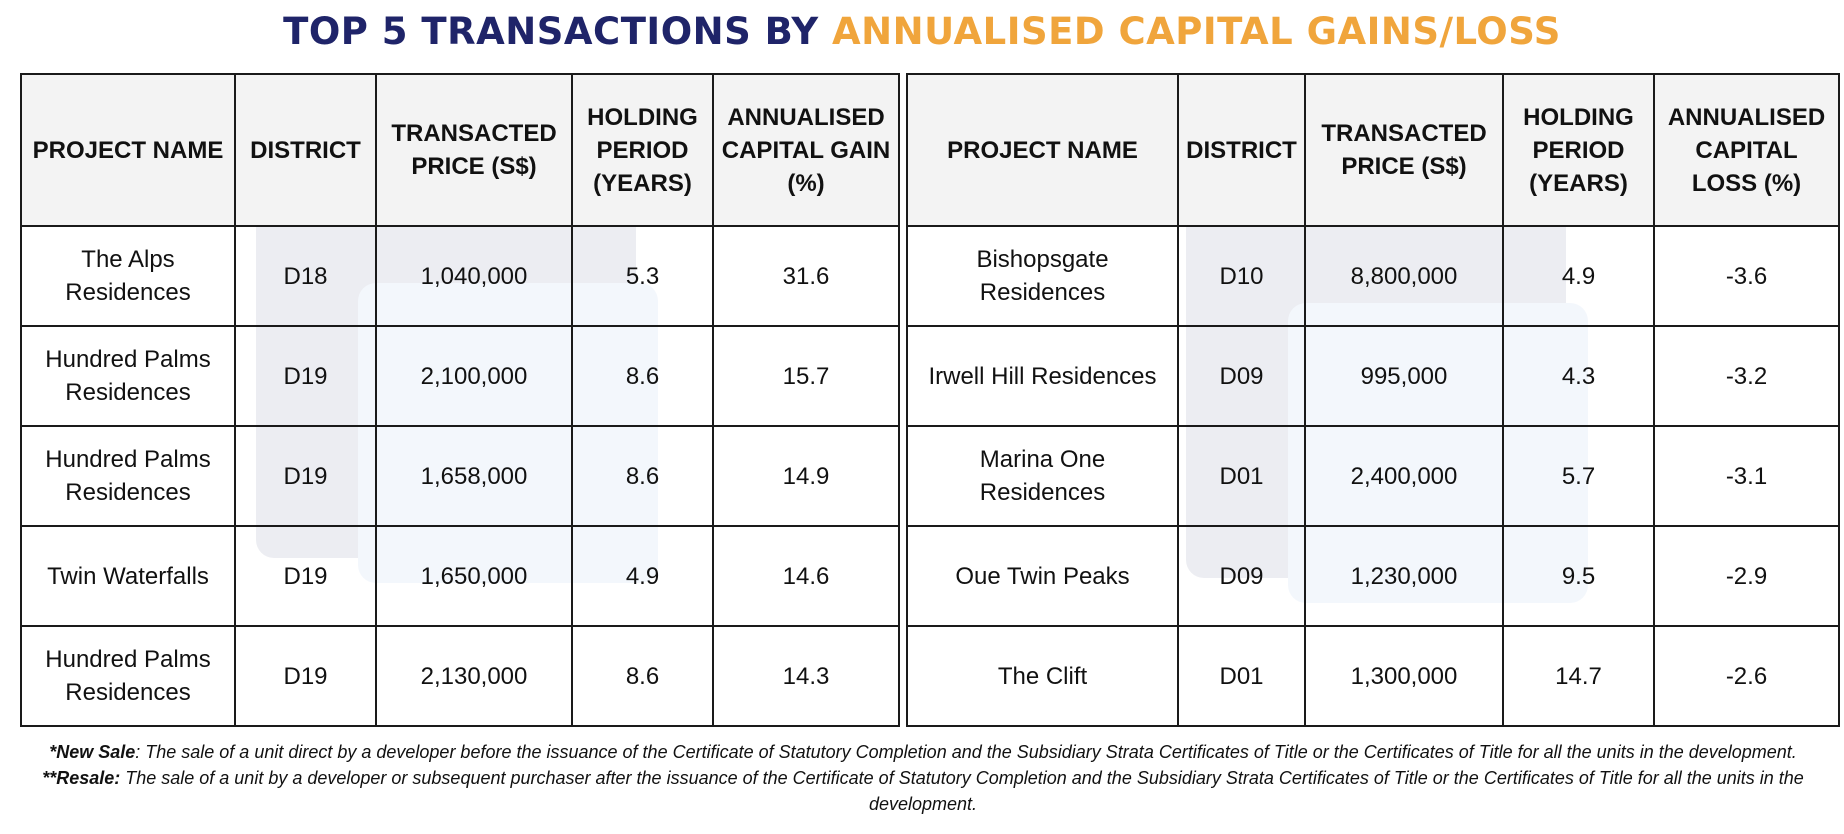  I want to click on cell-price: 1,230,000, so click(1404, 576).